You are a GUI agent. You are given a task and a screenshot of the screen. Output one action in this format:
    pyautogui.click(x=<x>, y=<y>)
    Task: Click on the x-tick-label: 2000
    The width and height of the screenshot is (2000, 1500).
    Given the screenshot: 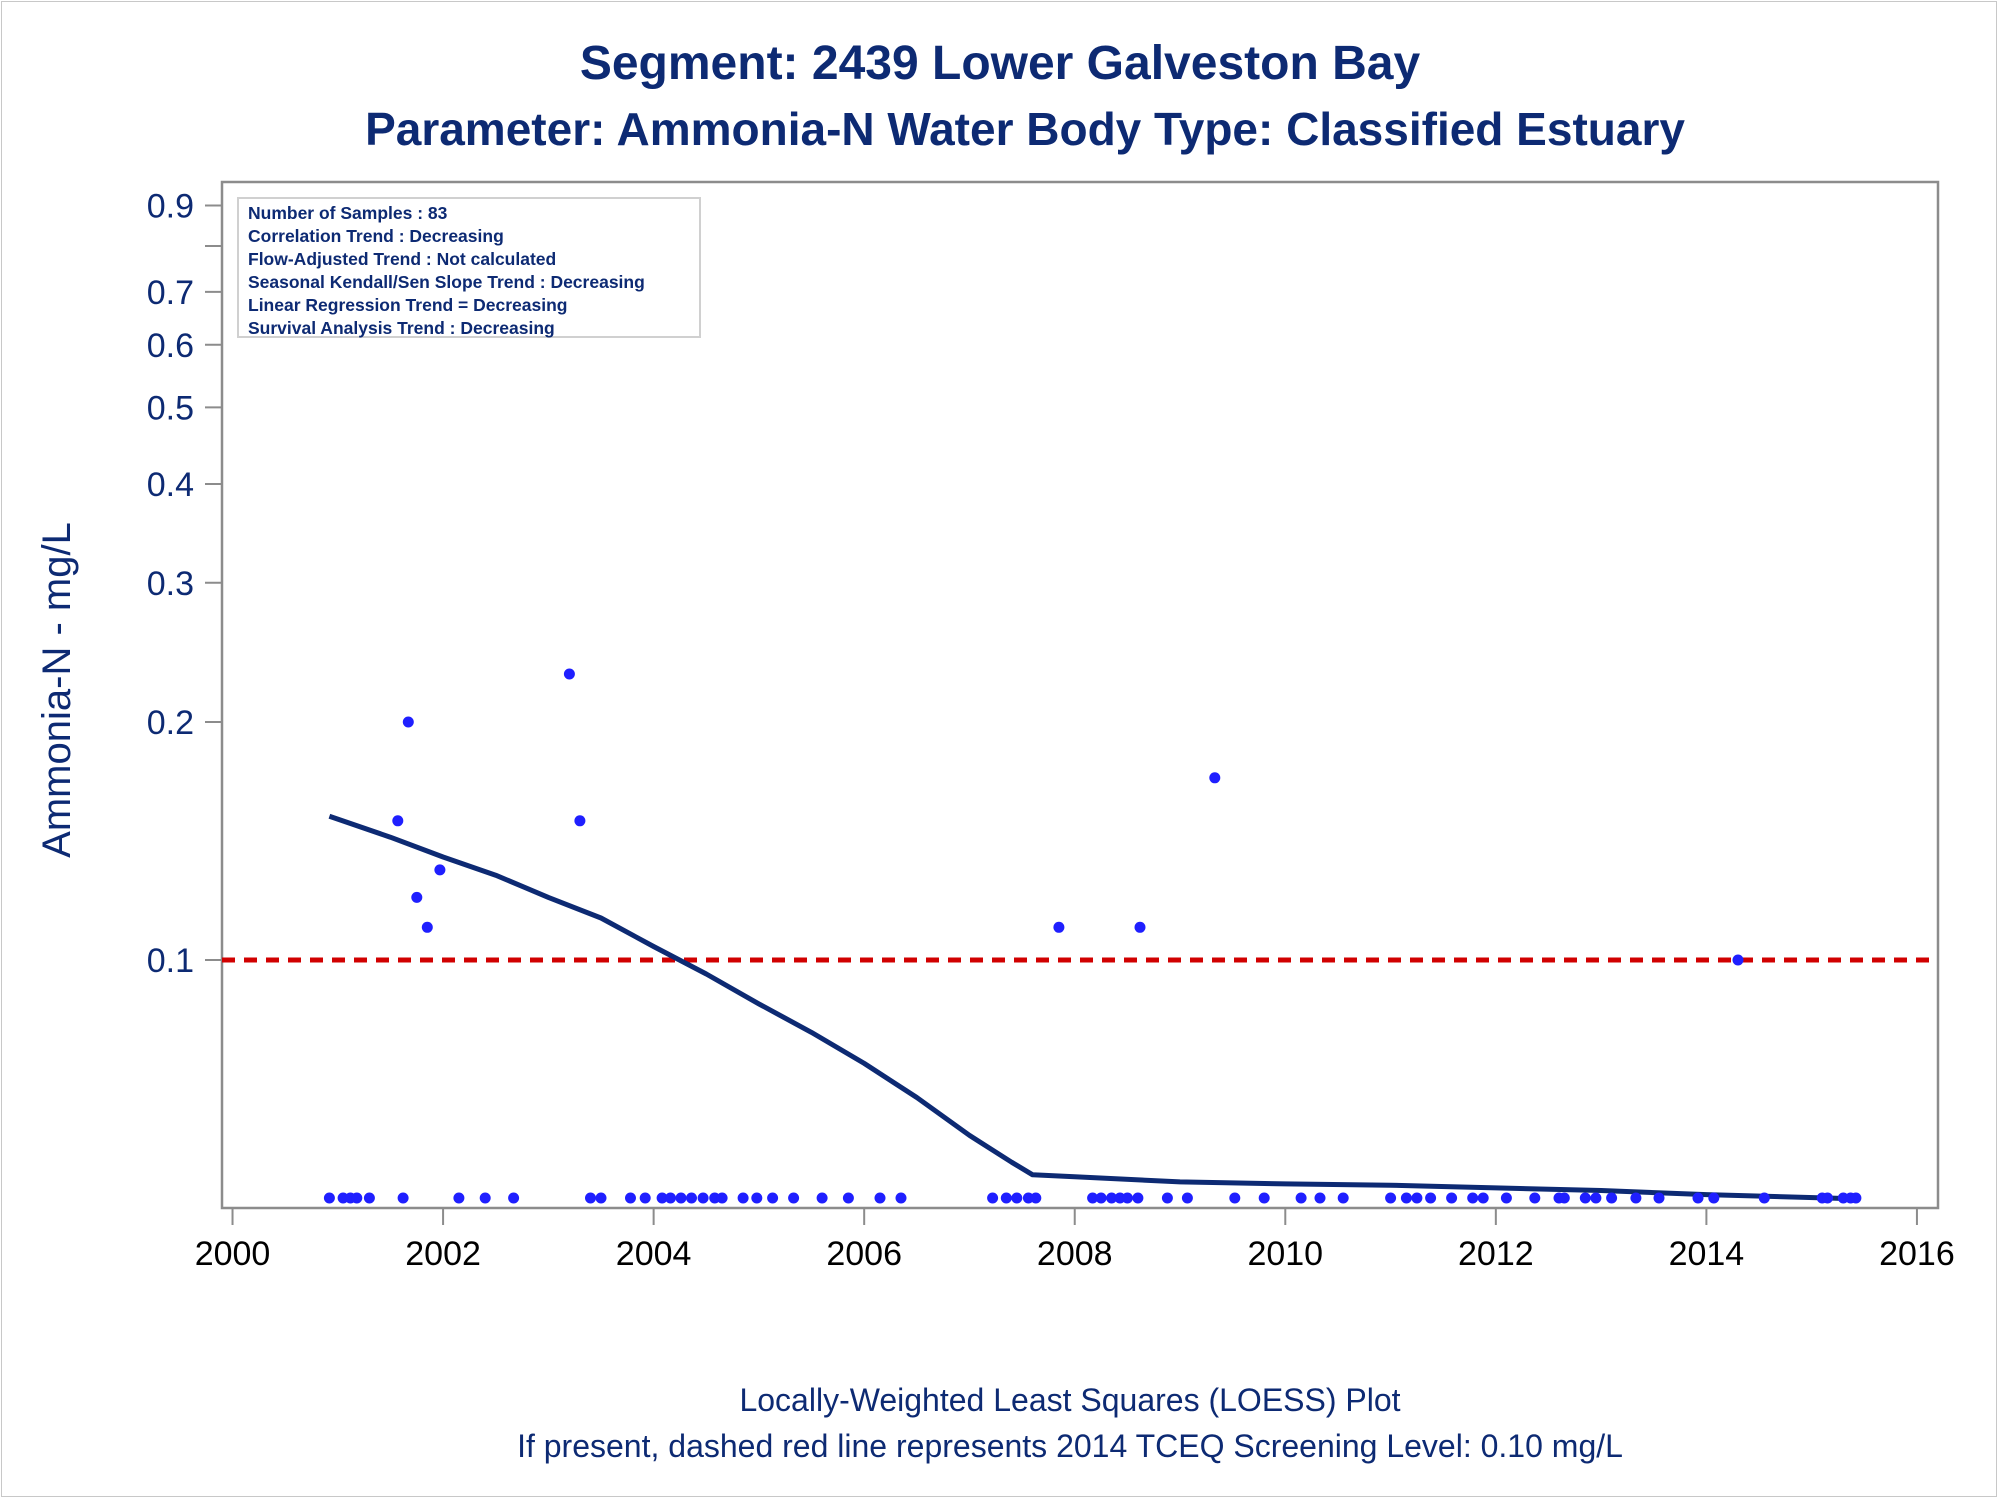 What is the action you would take?
    pyautogui.click(x=233, y=1254)
    